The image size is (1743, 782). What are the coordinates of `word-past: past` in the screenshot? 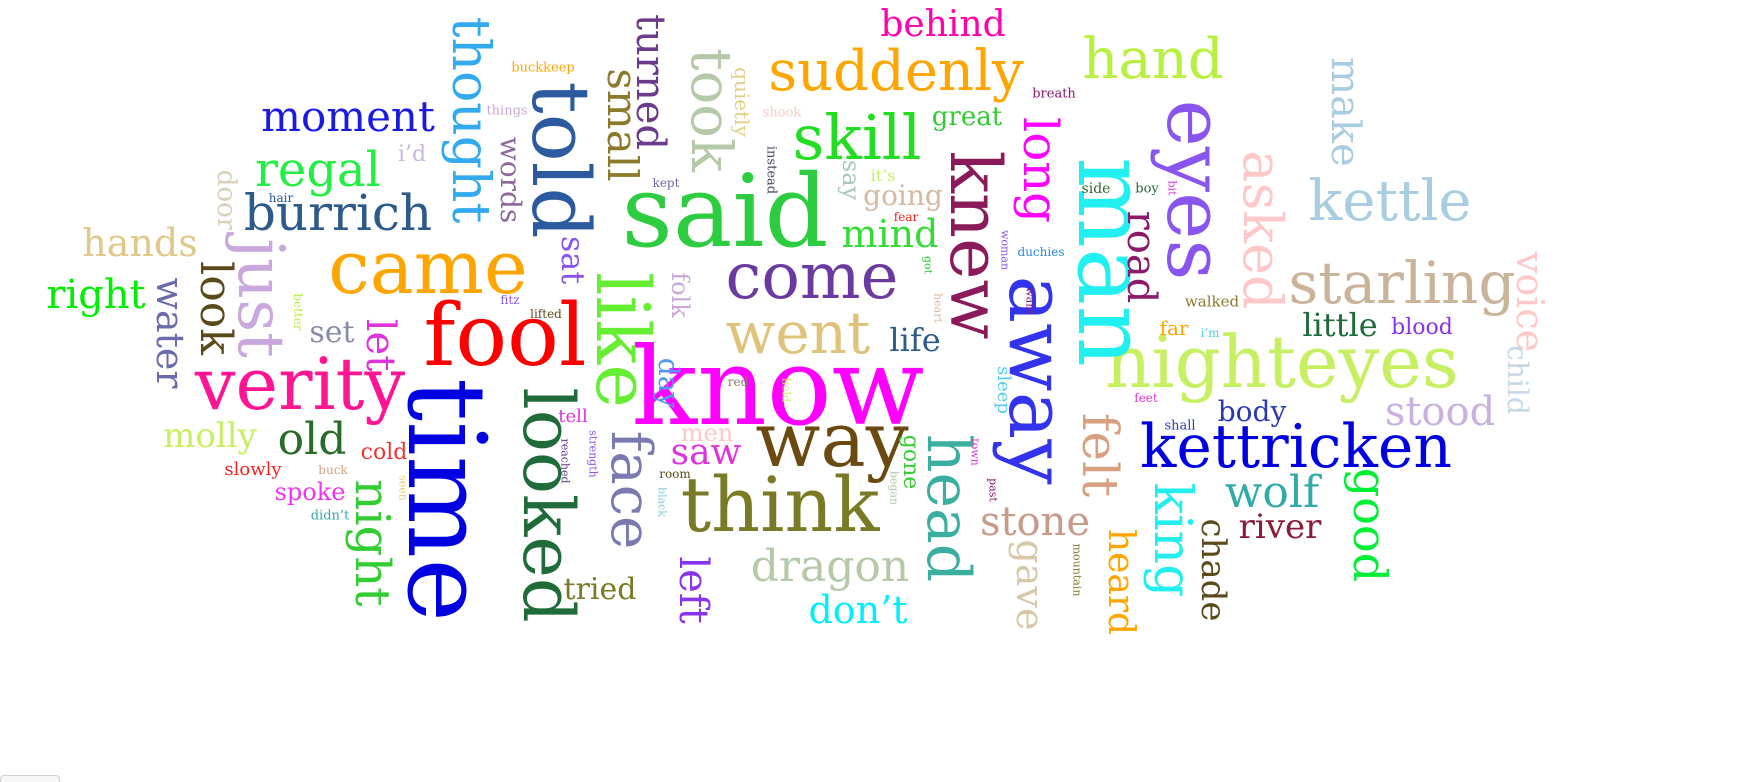 It's located at (993, 490).